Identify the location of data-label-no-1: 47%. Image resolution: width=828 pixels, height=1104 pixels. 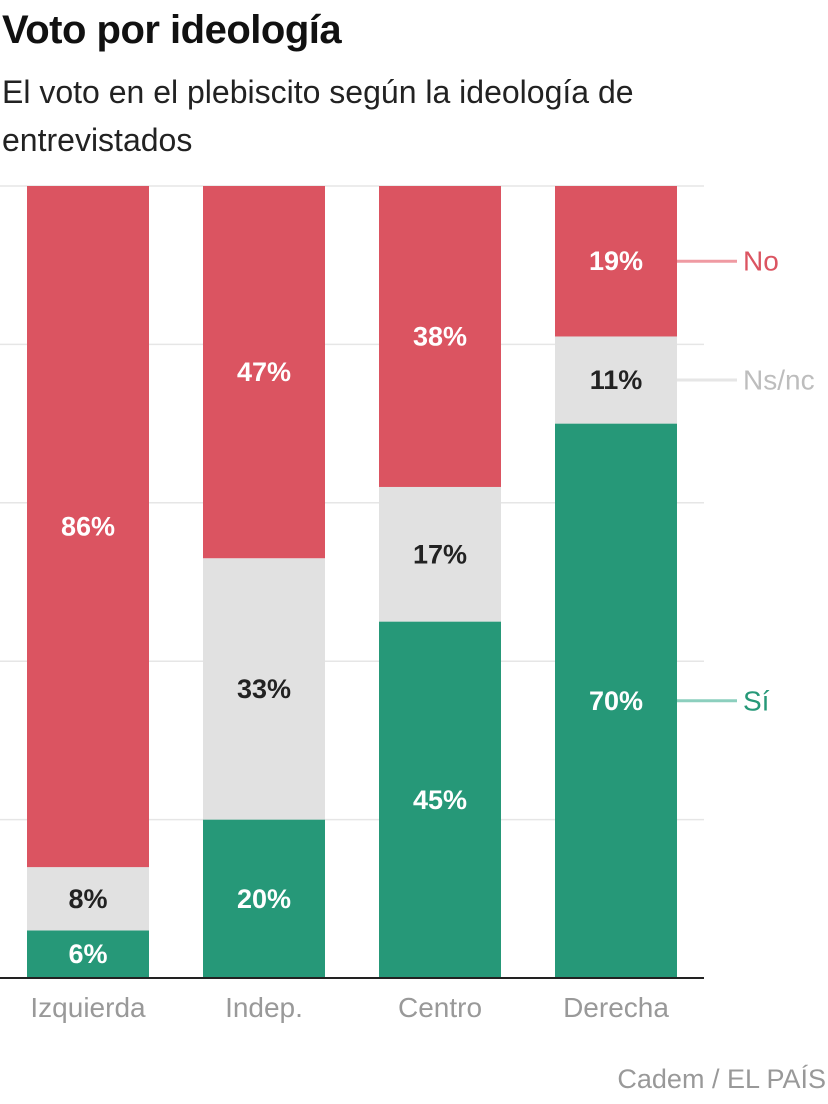
(264, 372).